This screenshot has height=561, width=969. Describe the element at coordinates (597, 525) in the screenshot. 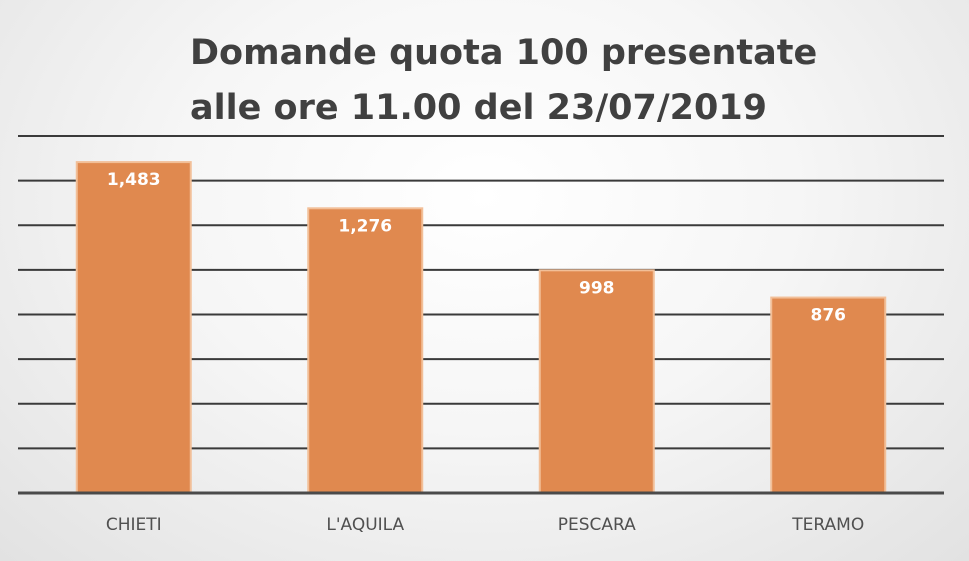

I see `x-tick-label: PESCARA` at that location.